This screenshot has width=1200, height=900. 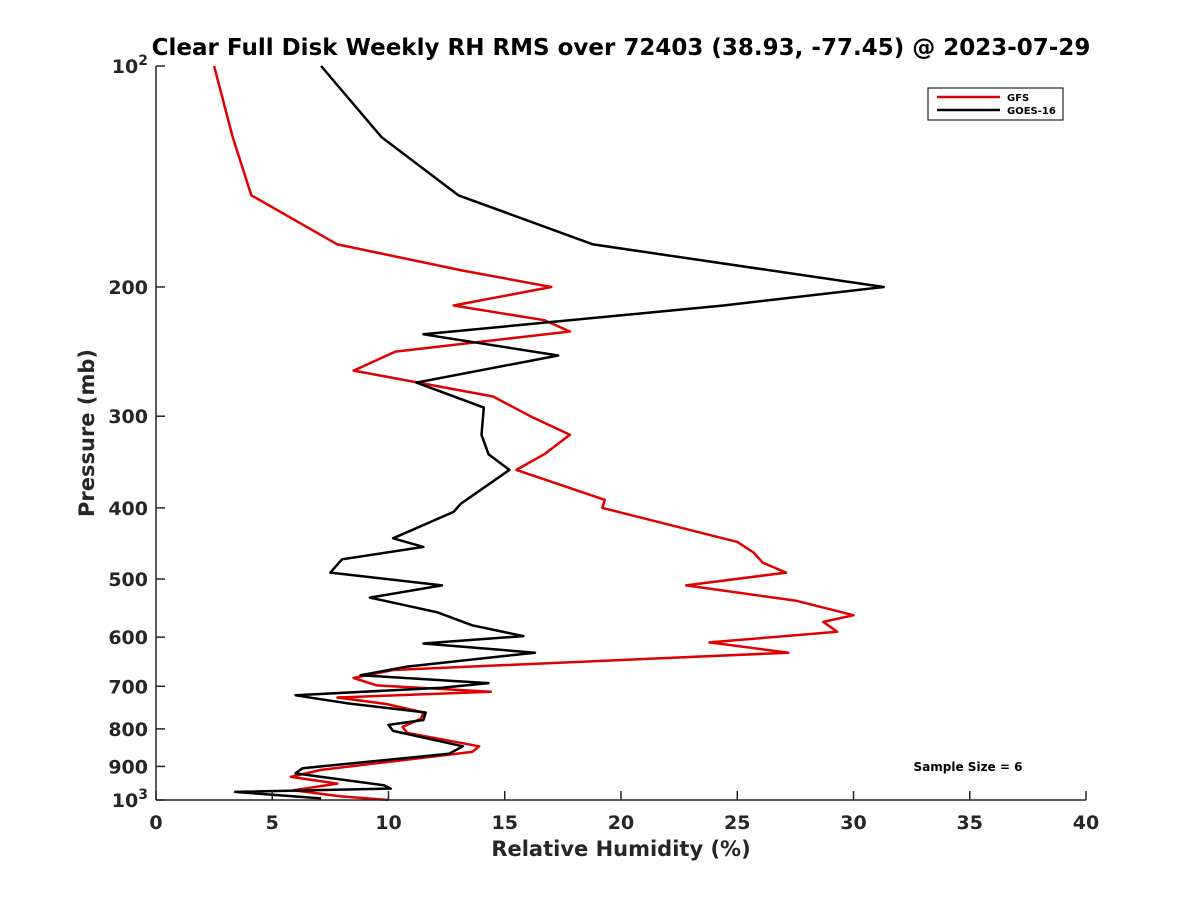 What do you see at coordinates (128, 730) in the screenshot?
I see `y-tick-label: 800` at bounding box center [128, 730].